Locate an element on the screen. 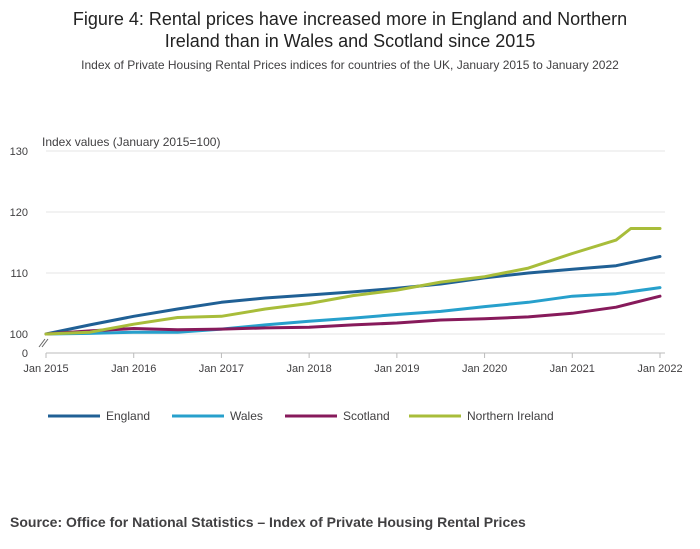 The height and width of the screenshot is (549, 700). series-line-england is located at coordinates (353, 295).